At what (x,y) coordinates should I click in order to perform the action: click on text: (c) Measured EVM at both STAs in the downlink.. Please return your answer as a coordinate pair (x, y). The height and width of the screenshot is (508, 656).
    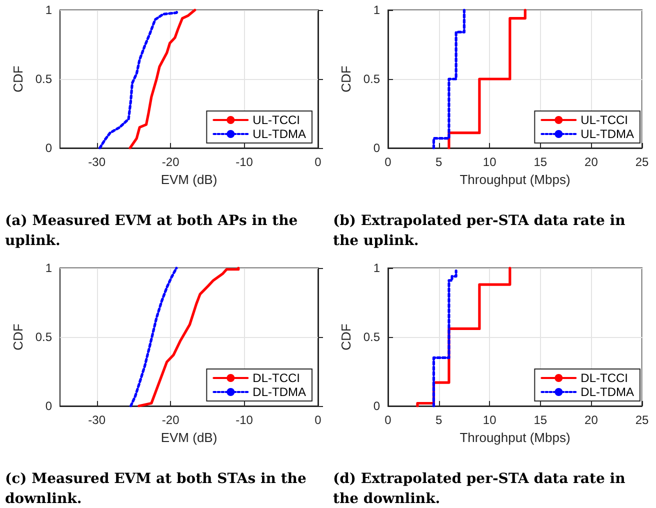
    Looking at the image, I should click on (158, 489).